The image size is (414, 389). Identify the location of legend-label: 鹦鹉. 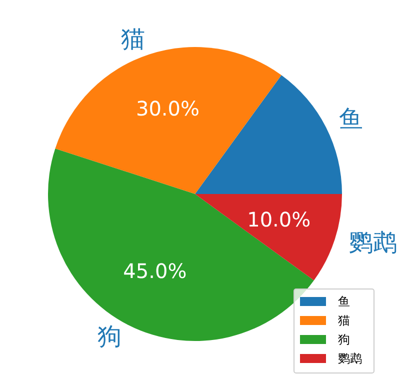
(350, 358).